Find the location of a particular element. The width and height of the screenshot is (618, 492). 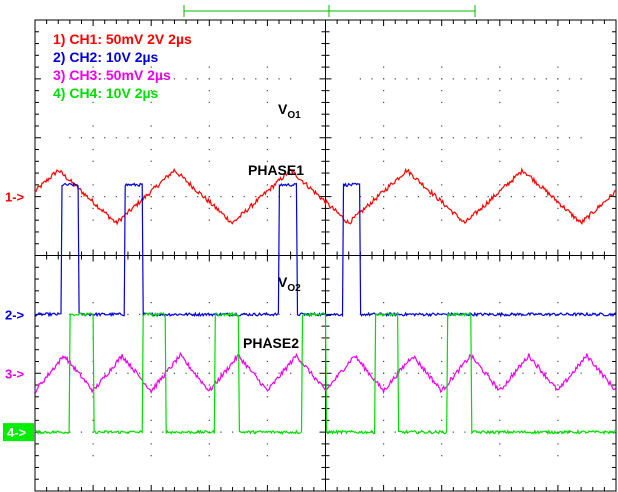

marker-ch3: 3-> is located at coordinates (15, 373).